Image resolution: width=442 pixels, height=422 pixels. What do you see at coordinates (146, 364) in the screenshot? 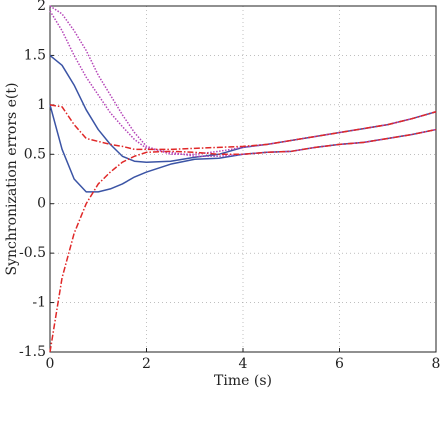
I see `x-tick-label: 2` at bounding box center [146, 364].